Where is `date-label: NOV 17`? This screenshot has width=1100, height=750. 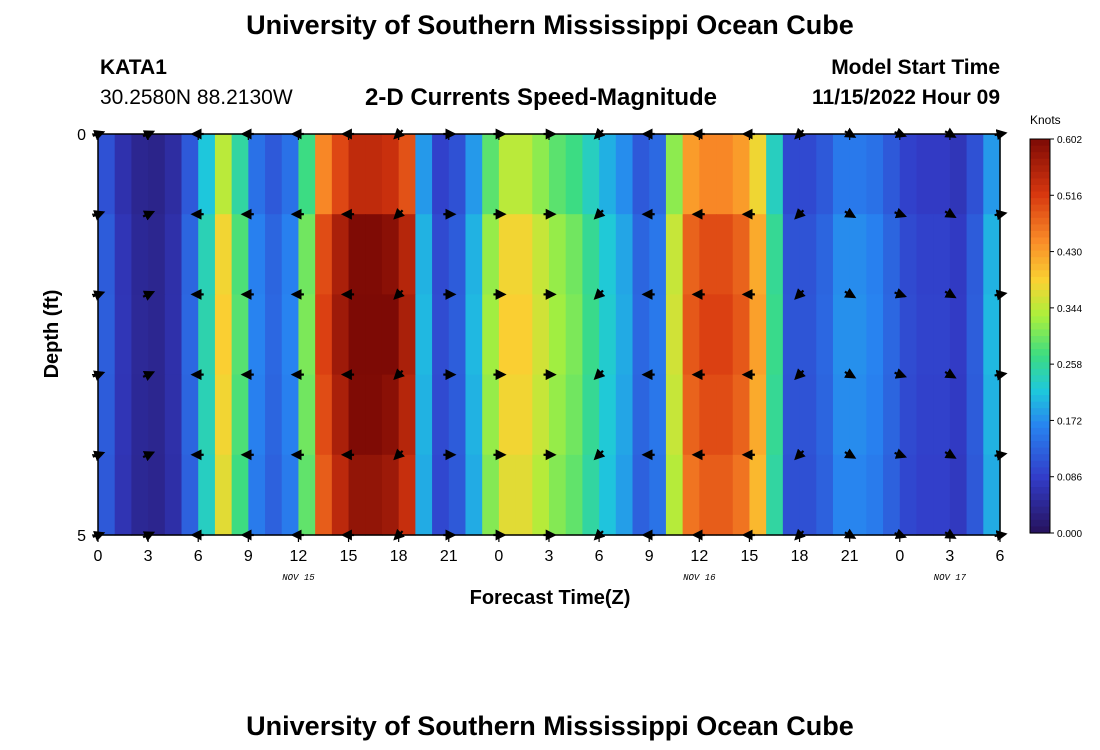
date-label: NOV 17 is located at coordinates (950, 578).